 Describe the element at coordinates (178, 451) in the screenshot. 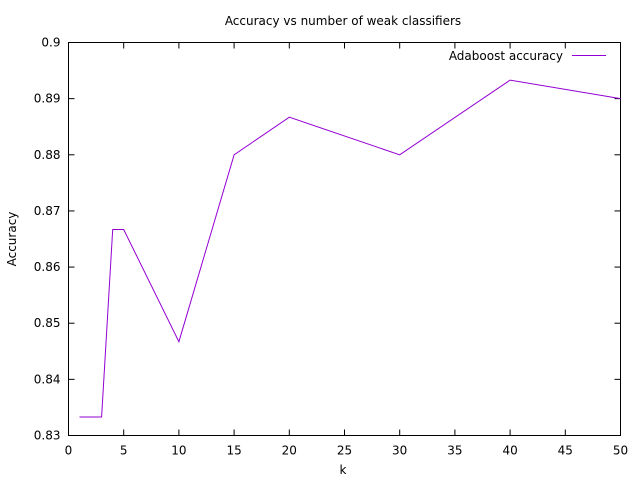

I see `x-tick-label: 10` at that location.